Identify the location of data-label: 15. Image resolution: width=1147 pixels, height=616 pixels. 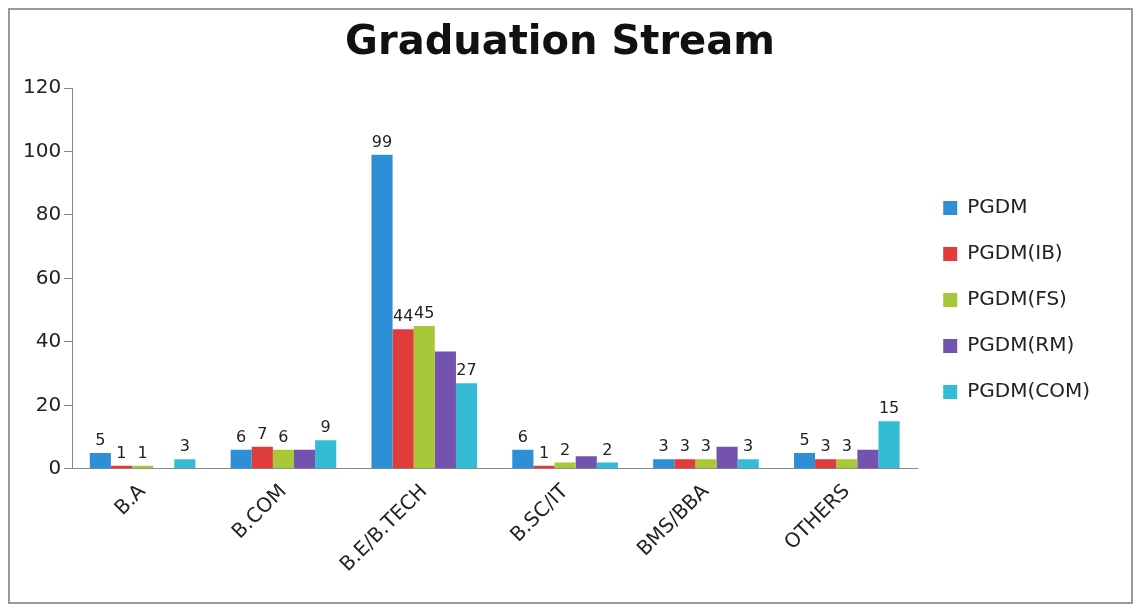
(889, 408).